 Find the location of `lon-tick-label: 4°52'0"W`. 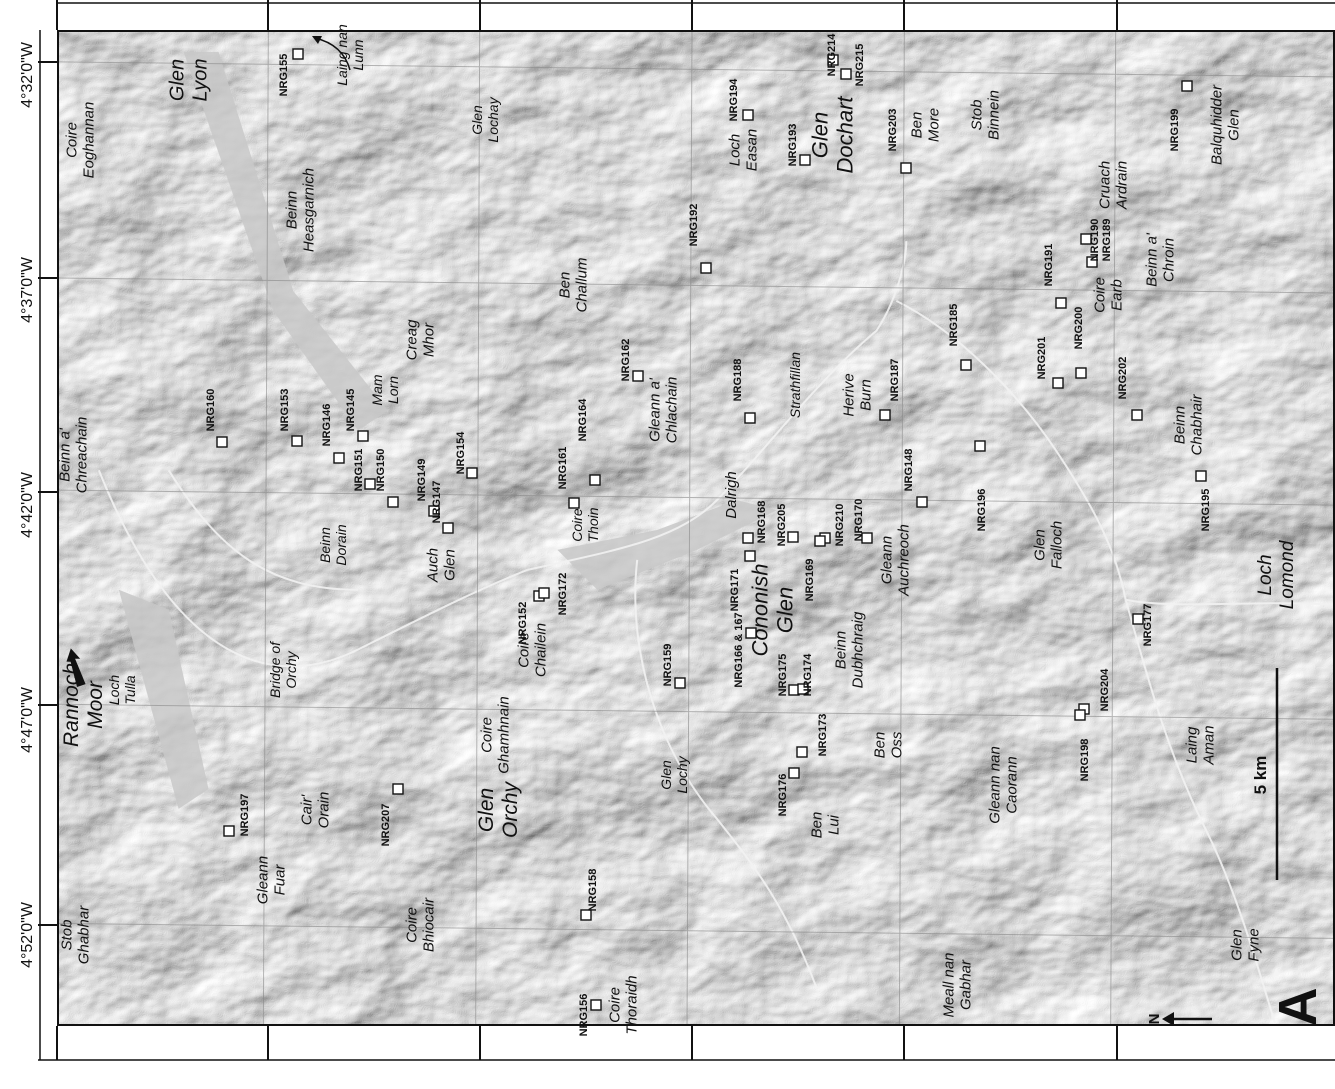

lon-tick-label: 4°52'0"W is located at coordinates (27, 934).